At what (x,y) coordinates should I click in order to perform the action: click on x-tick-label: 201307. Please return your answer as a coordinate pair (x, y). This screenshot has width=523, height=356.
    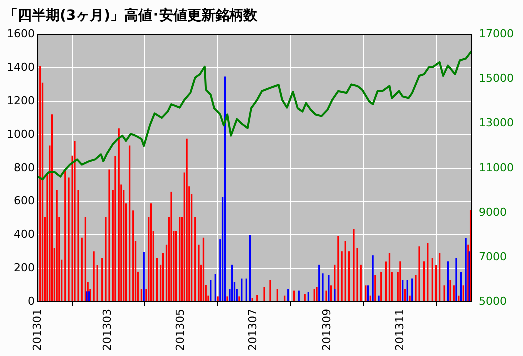
    Looking at the image, I should click on (253, 330).